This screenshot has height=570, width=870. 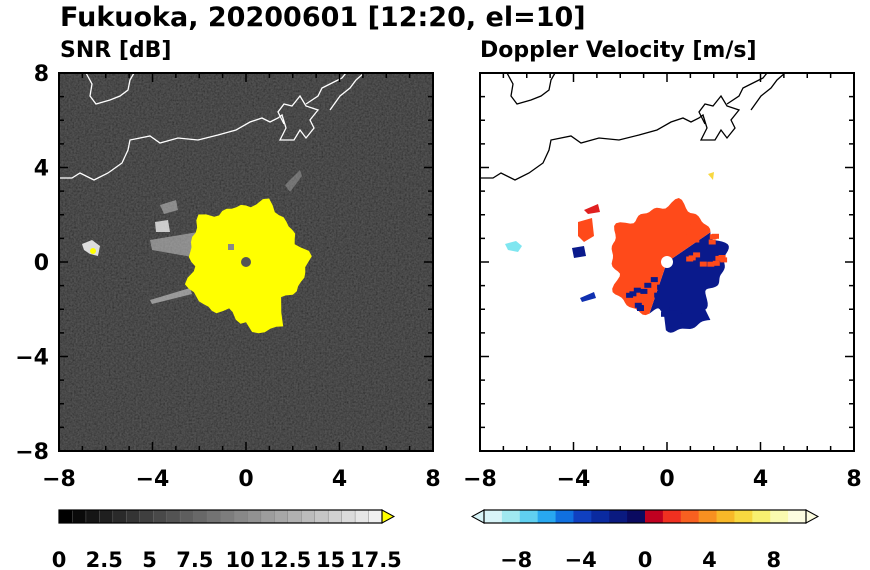 What do you see at coordinates (231, 247) in the screenshot?
I see `snr-echo-gap` at bounding box center [231, 247].